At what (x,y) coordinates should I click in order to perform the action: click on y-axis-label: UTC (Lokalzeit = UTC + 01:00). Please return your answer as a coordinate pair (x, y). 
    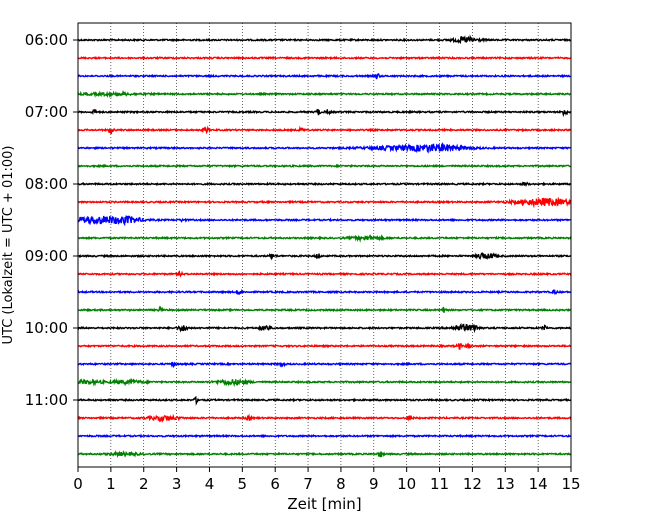
    Looking at the image, I should click on (8, 245).